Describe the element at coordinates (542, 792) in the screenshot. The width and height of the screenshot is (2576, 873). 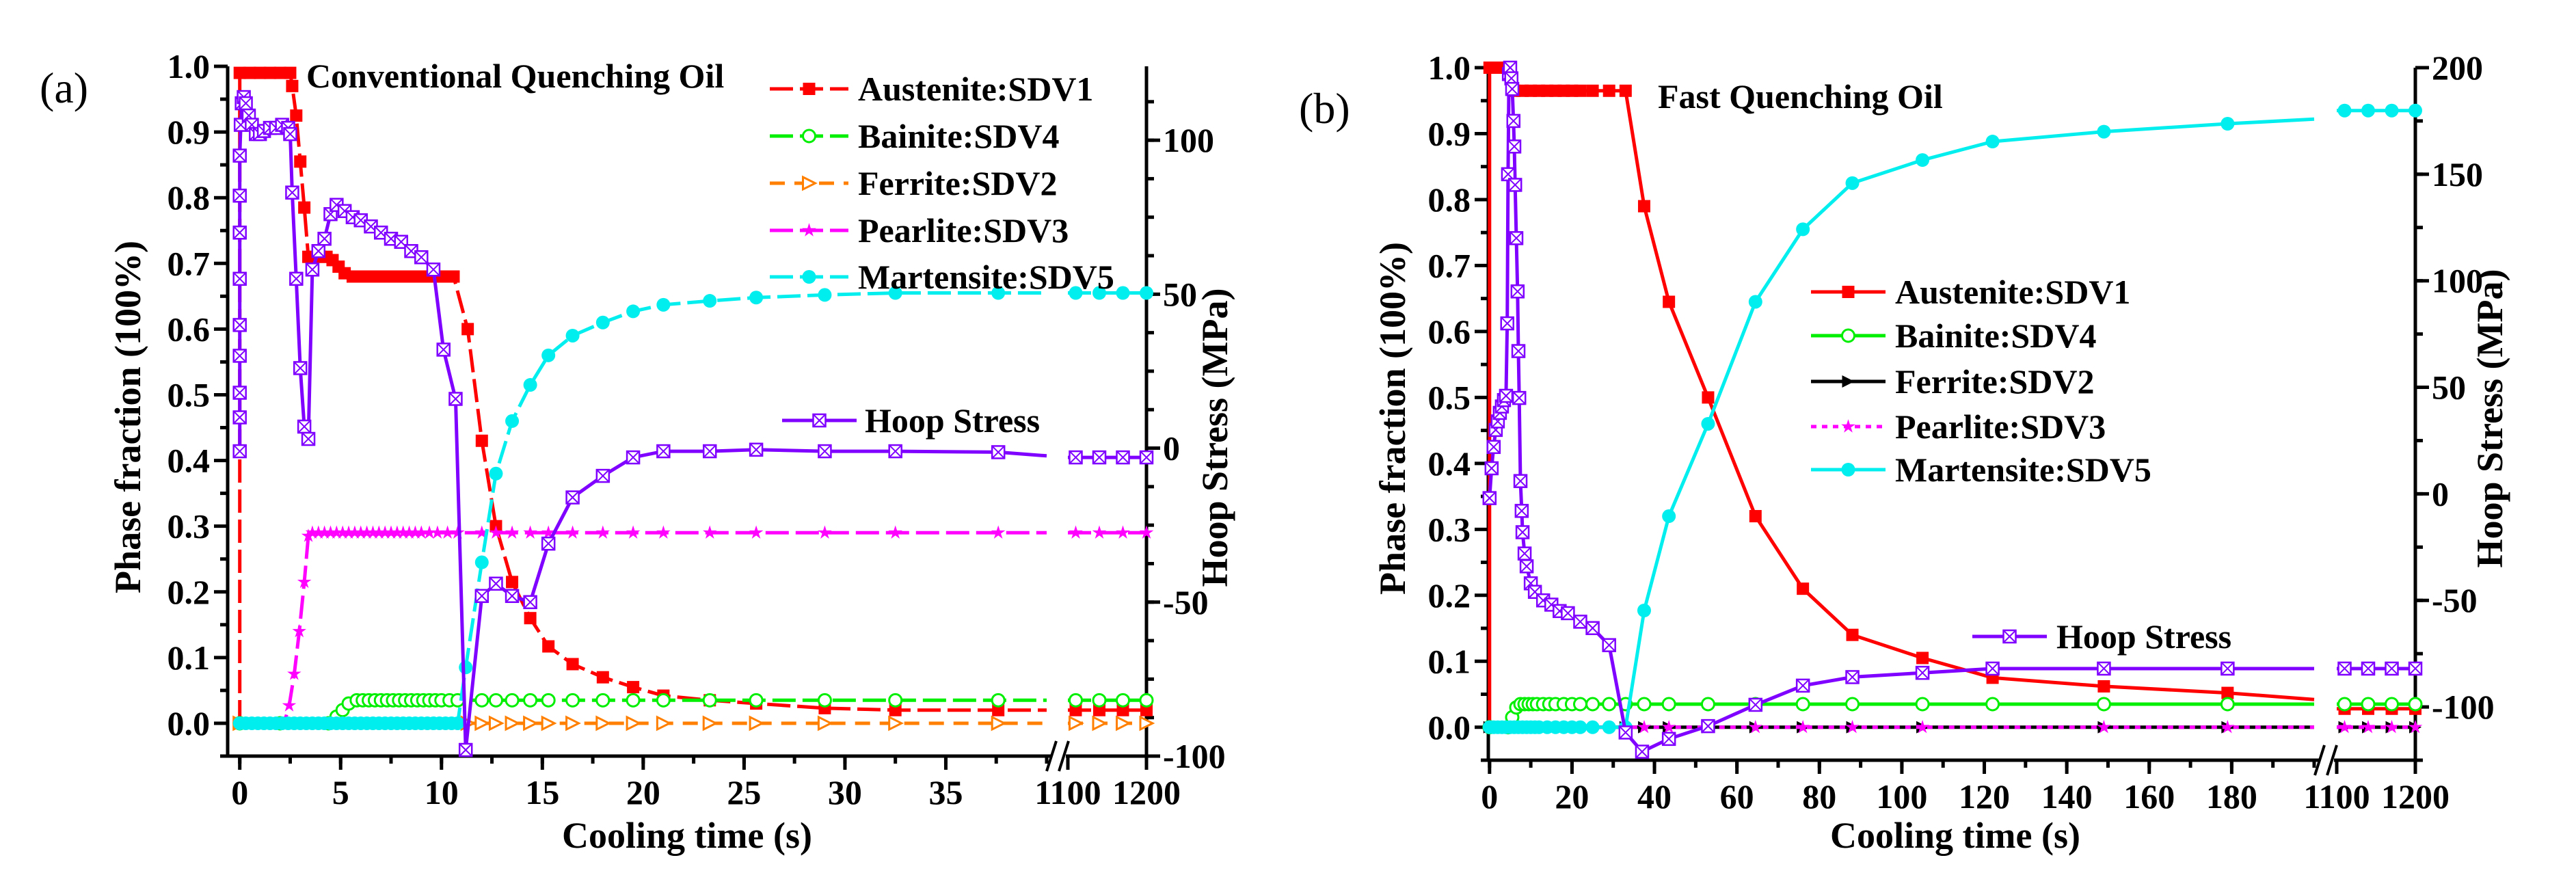
I see `x-tick-label: 15` at that location.